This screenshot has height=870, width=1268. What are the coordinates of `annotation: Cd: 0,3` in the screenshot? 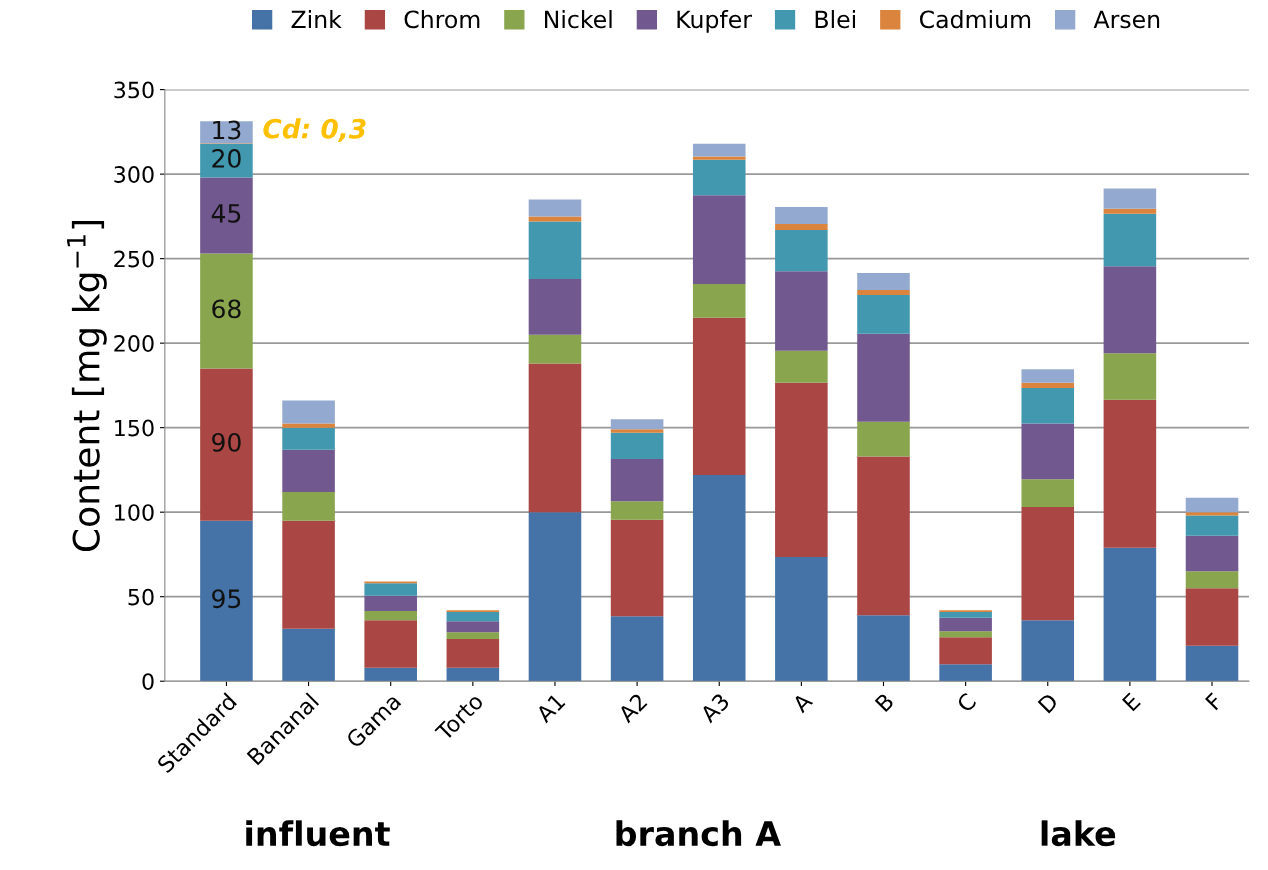 It's located at (314, 130).